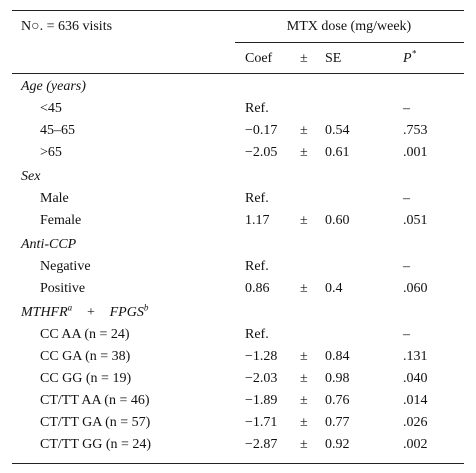  What do you see at coordinates (415, 400) in the screenshot?
I see `p-value: .014` at bounding box center [415, 400].